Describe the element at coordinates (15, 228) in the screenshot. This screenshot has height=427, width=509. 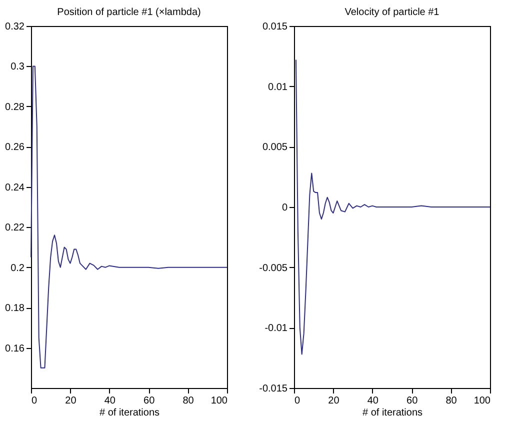
I see `y-tick-label: 0.22` at that location.